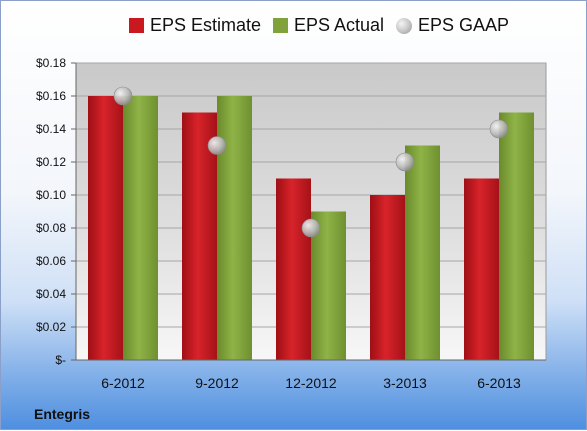 The image size is (587, 431). I want to click on company-name: Entegris, so click(62, 414).